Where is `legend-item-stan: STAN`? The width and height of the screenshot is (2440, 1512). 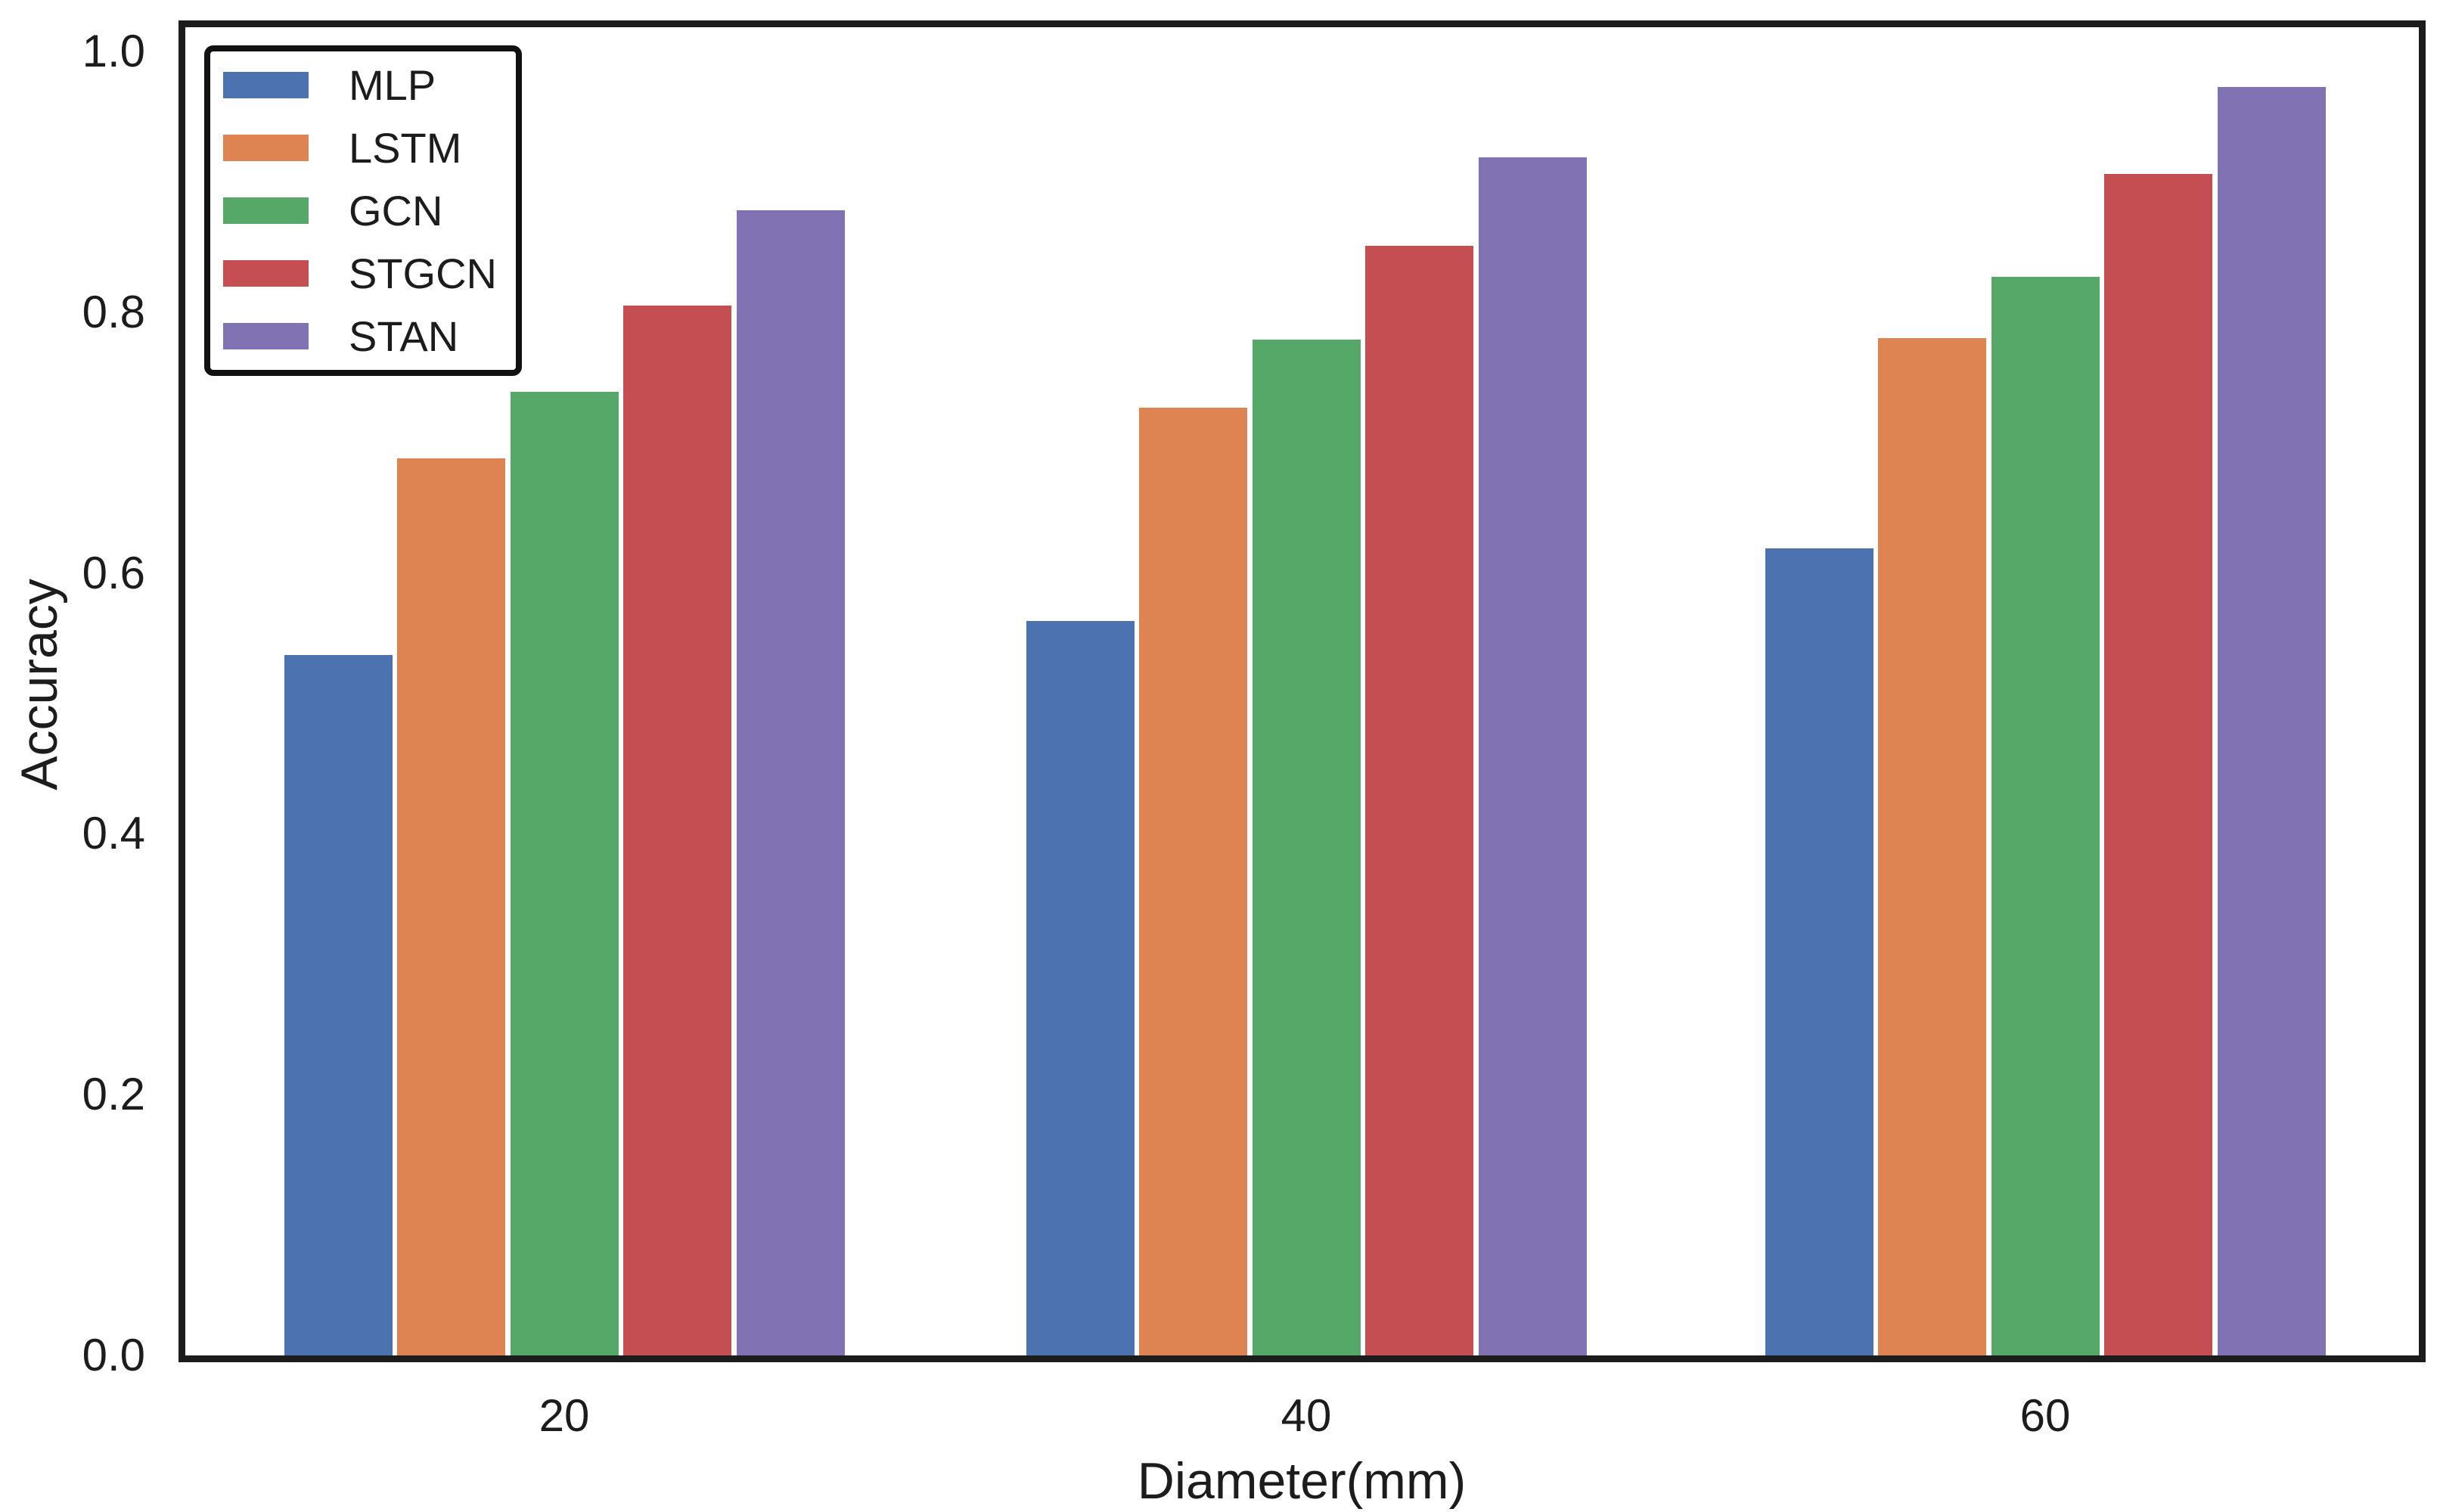 legend-item-stan: STAN is located at coordinates (369, 336).